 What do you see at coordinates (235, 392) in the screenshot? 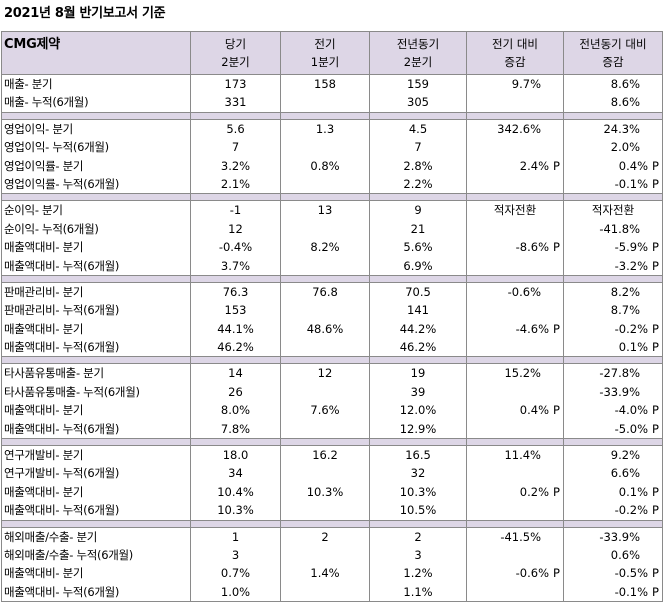
I see `cell-value: 26` at bounding box center [235, 392].